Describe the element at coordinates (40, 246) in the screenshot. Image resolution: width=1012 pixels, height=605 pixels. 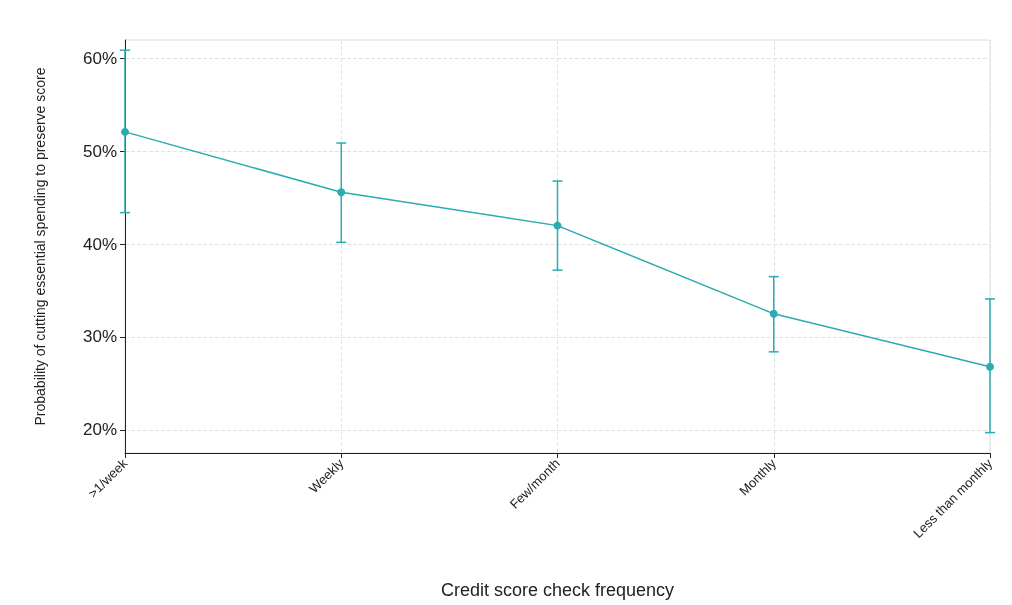
I see `y-axis-title: Probability of cutting essential spending to preserve score` at that location.